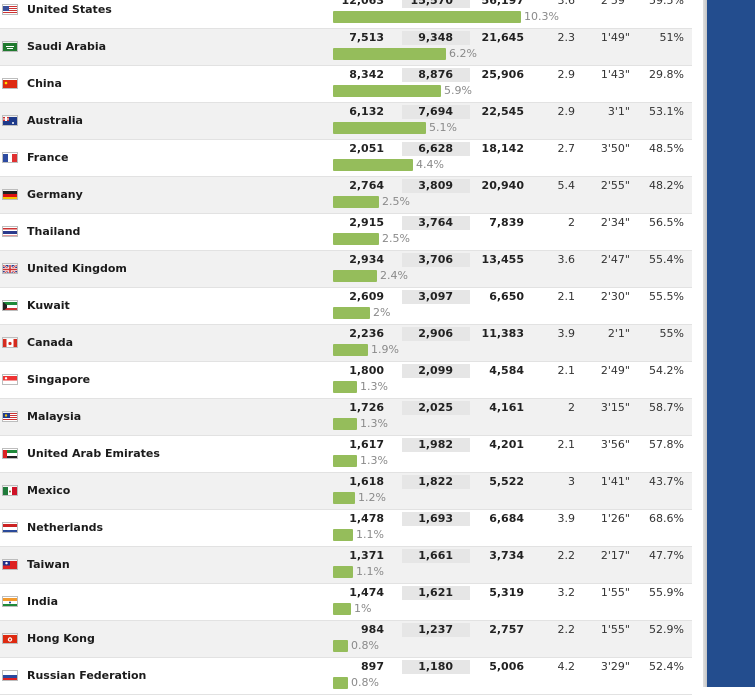  What do you see at coordinates (44, 83) in the screenshot?
I see `country-link: China` at bounding box center [44, 83].